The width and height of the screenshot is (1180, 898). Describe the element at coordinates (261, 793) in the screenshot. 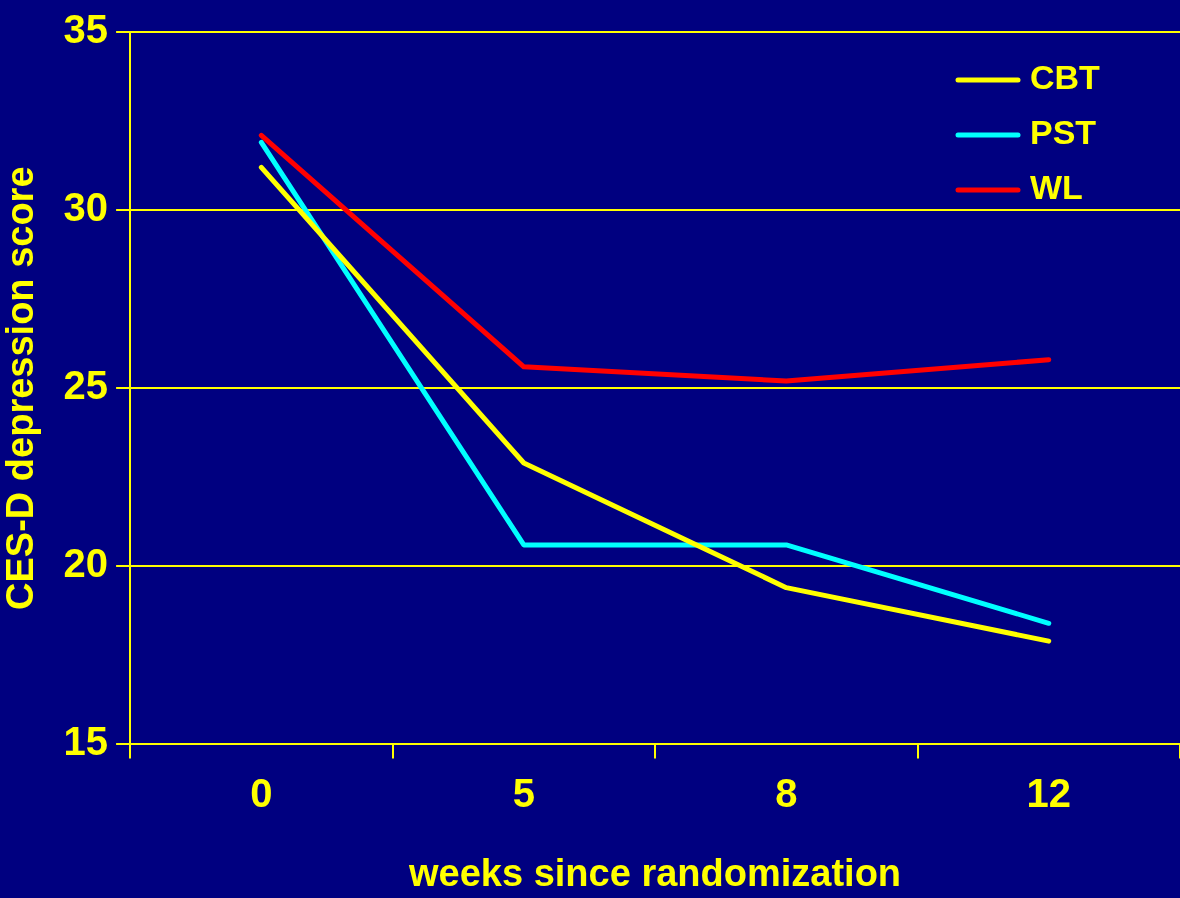

I see `x-tick-label: 0` at that location.